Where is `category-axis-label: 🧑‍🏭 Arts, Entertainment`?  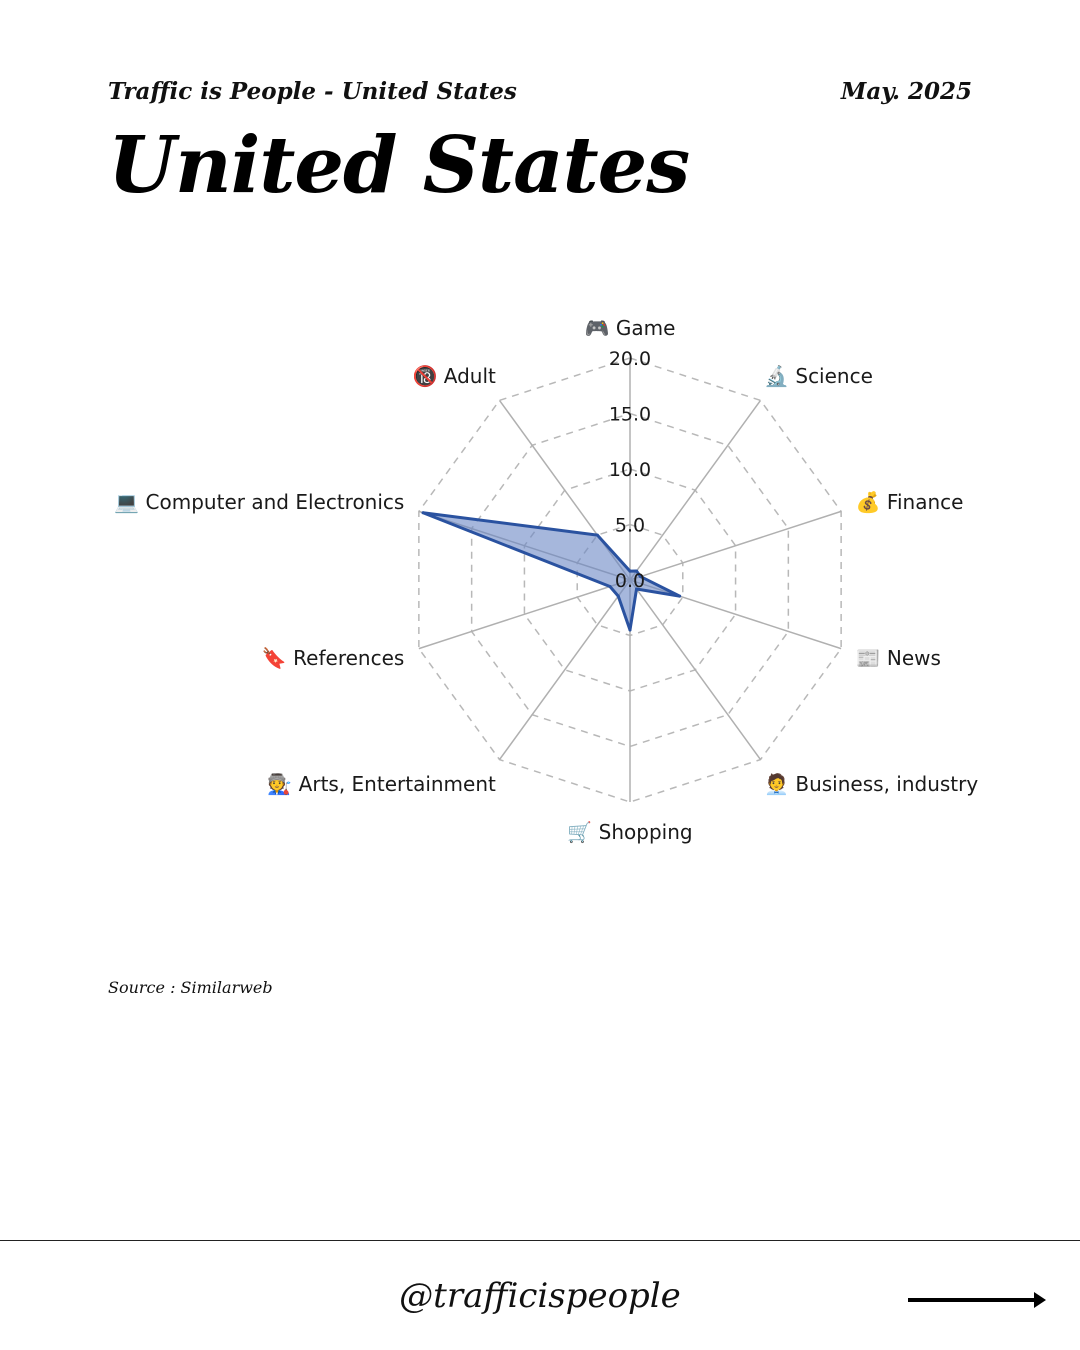 category-axis-label: 🧑‍🏭 Arts, Entertainment is located at coordinates (381, 784).